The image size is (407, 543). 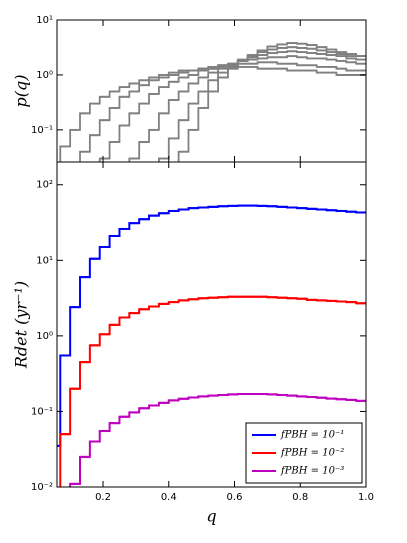 I want to click on x-axis-label: q, so click(x=211, y=516).